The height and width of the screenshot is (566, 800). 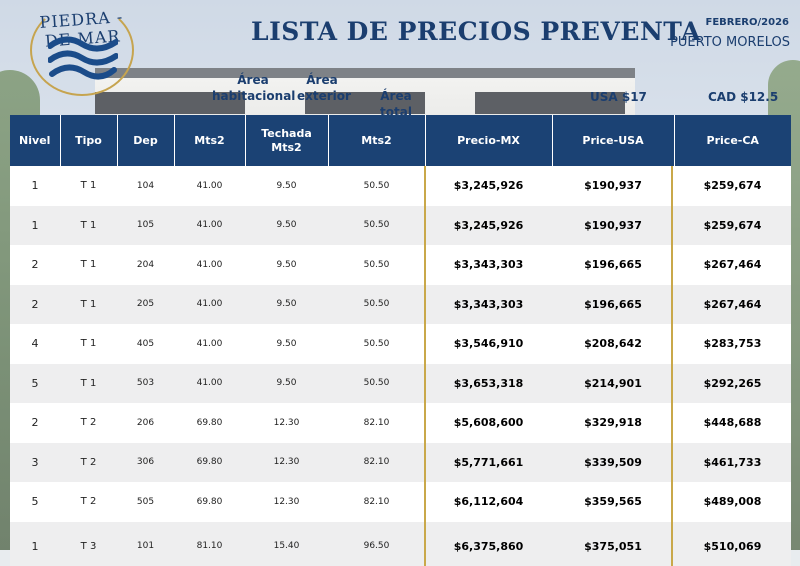 What do you see at coordinates (145, 304) in the screenshot?
I see `cell-dep: 205` at bounding box center [145, 304].